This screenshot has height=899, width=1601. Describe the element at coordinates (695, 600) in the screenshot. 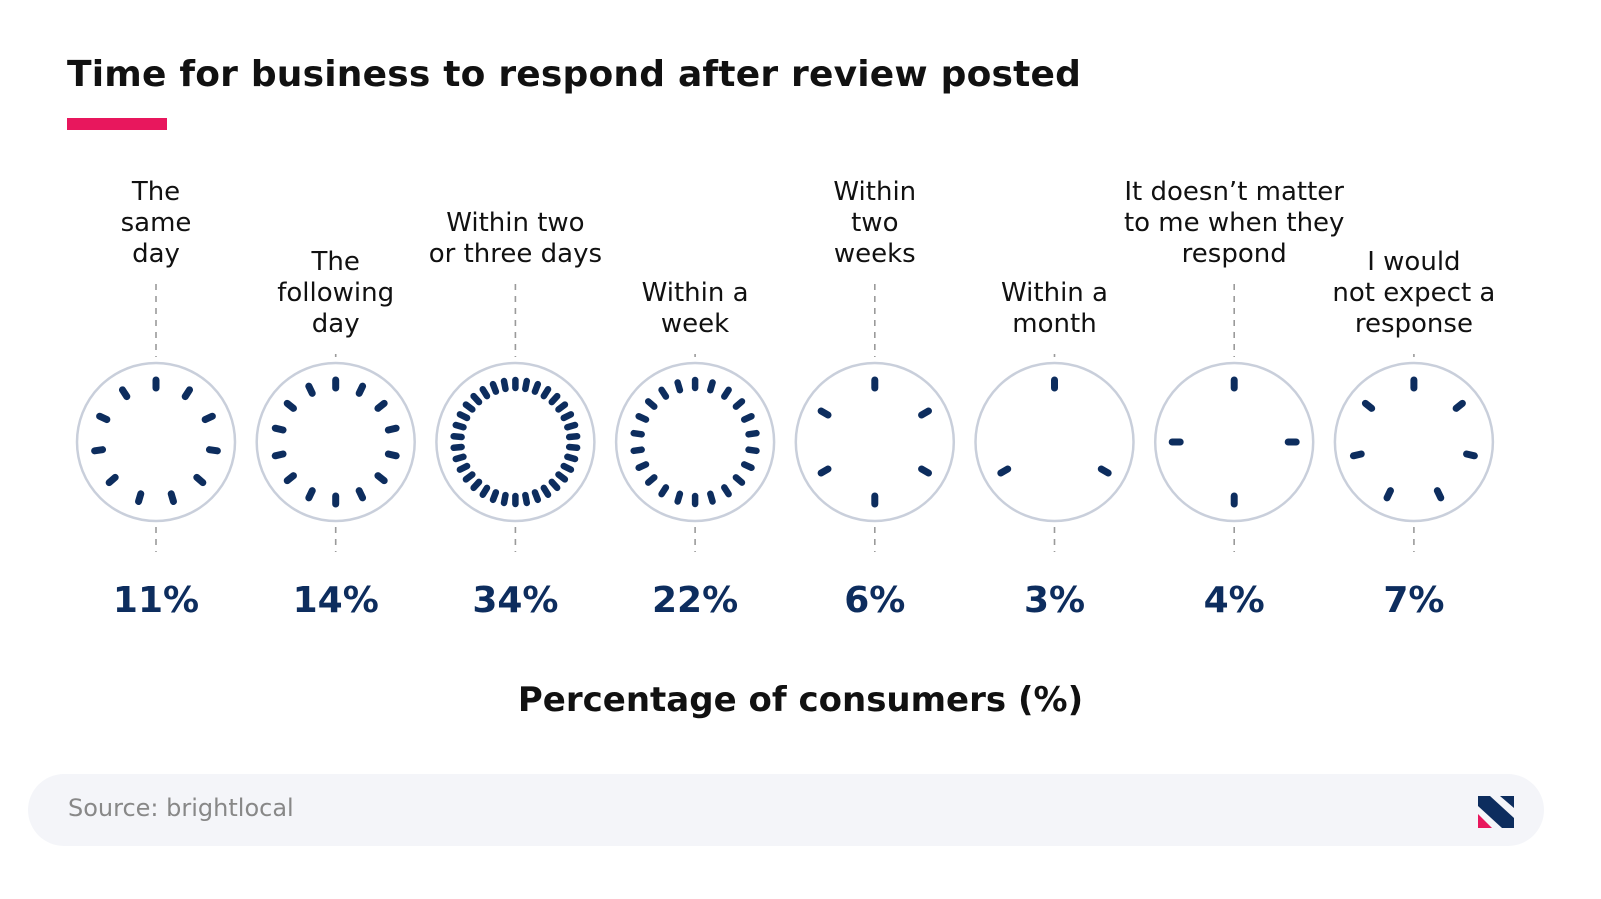

I see `value-label: 22%` at that location.